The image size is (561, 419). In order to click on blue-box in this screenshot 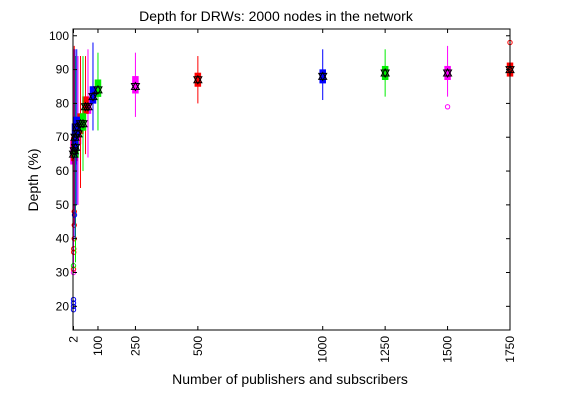, I will do `click(322, 76)`.